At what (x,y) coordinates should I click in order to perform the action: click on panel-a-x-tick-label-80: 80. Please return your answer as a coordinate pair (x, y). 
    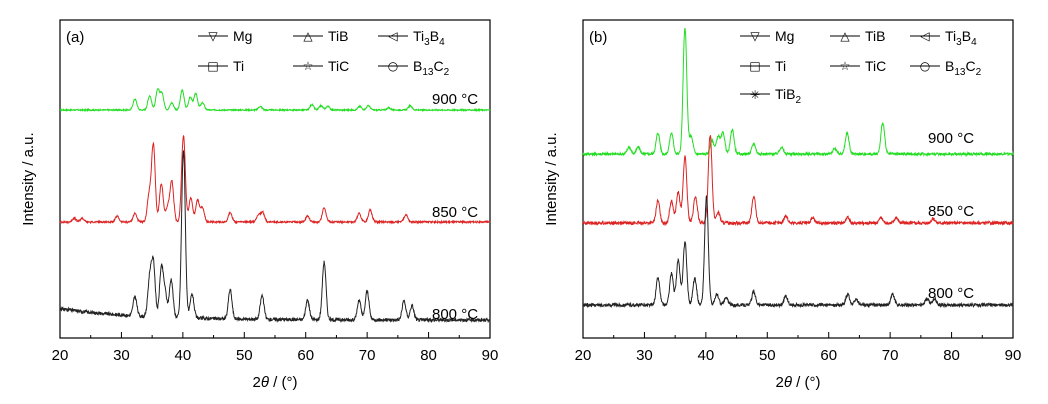
    Looking at the image, I should click on (428, 355).